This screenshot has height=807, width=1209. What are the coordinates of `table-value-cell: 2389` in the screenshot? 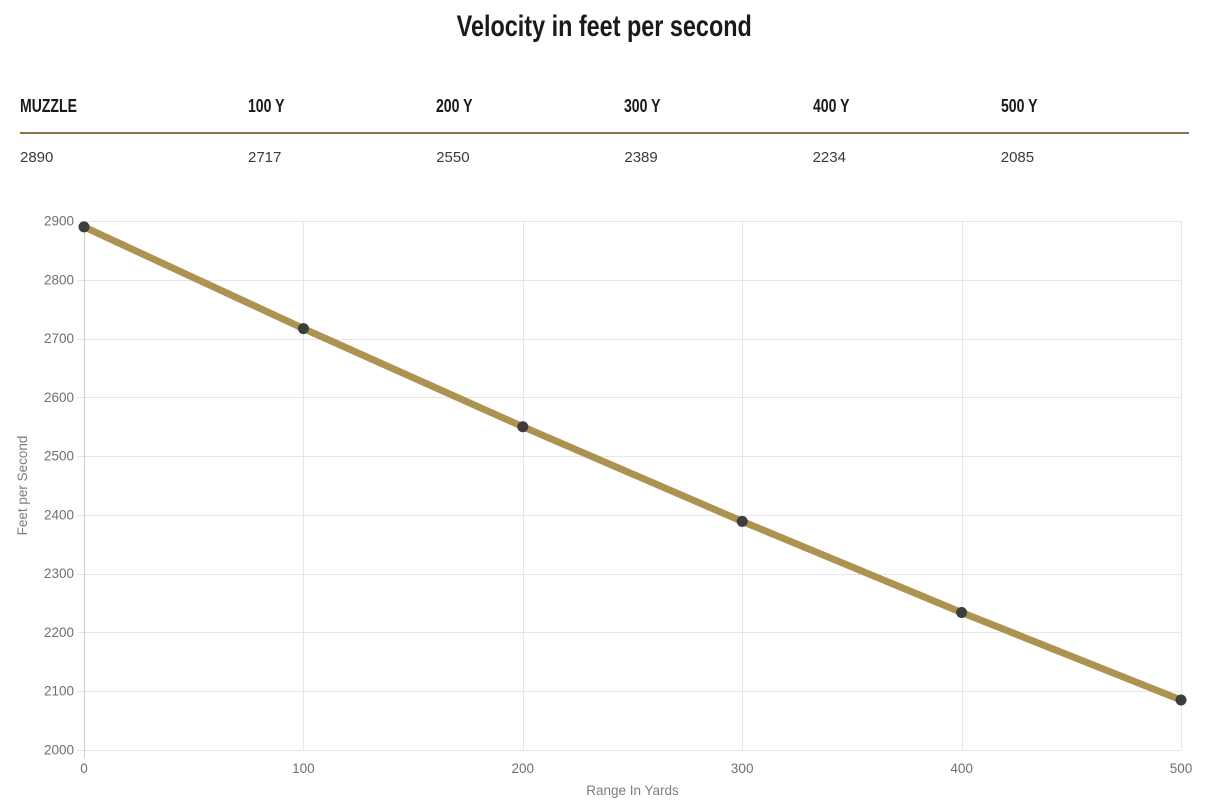 It's located at (641, 157).